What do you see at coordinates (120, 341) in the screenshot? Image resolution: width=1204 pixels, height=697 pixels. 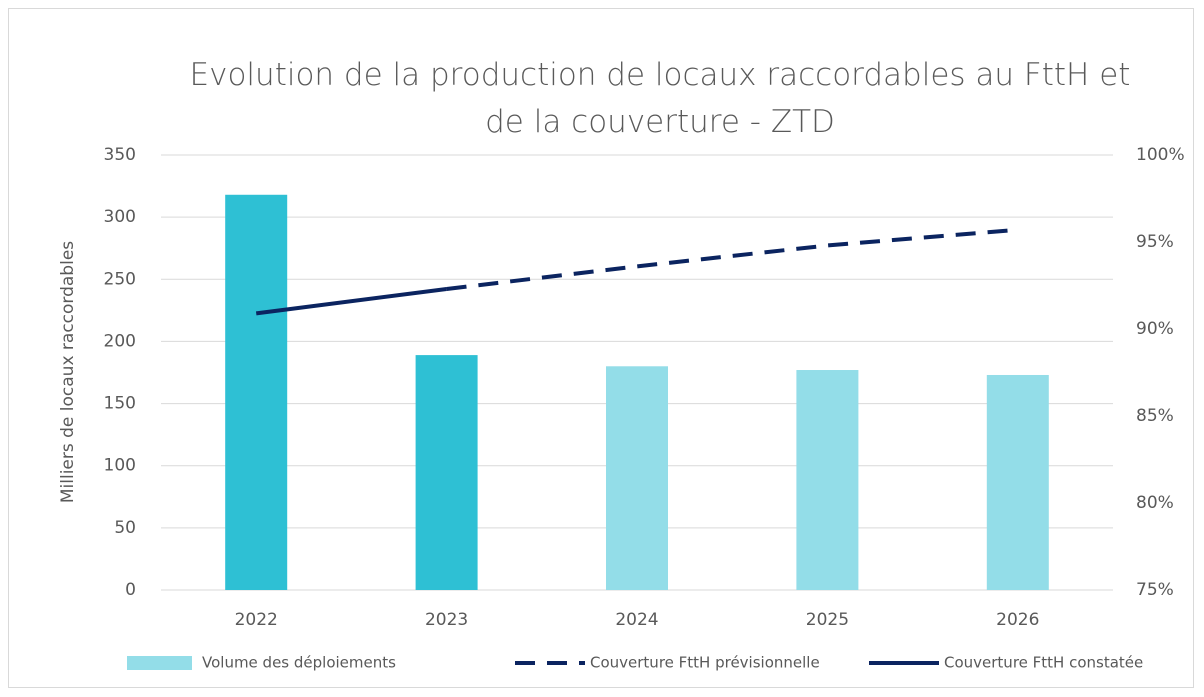 I see `y-tick-label: 200` at bounding box center [120, 341].